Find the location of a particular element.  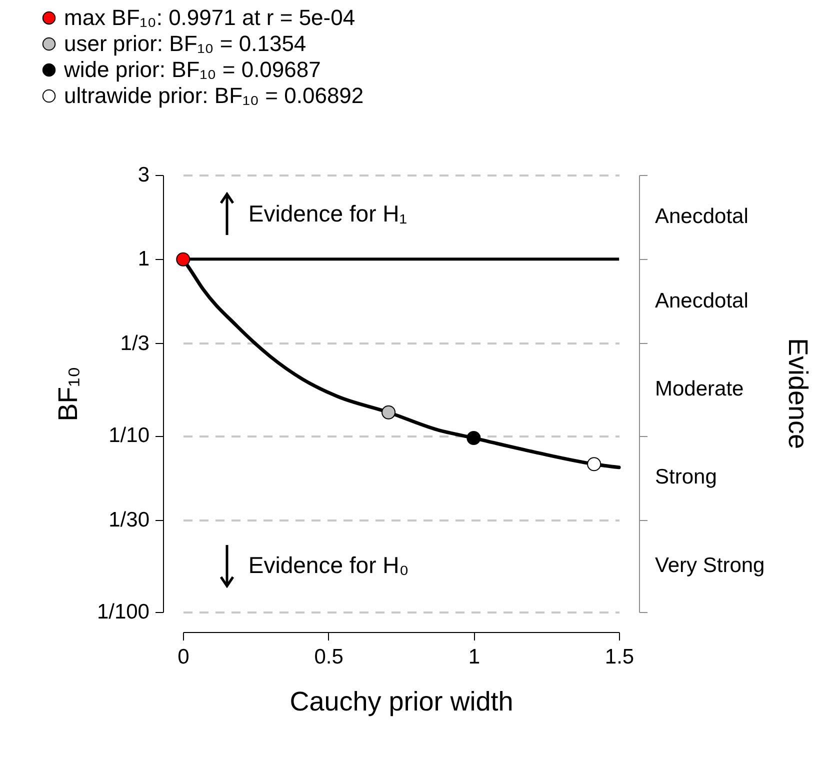

text: Evidence is located at coordinates (798, 394).